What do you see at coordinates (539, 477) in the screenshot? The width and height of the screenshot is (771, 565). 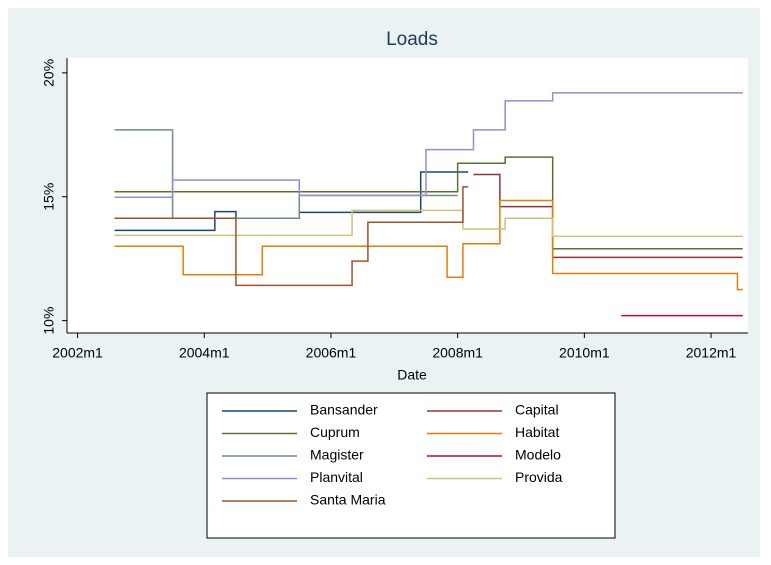 I see `legend-label: Provida` at bounding box center [539, 477].